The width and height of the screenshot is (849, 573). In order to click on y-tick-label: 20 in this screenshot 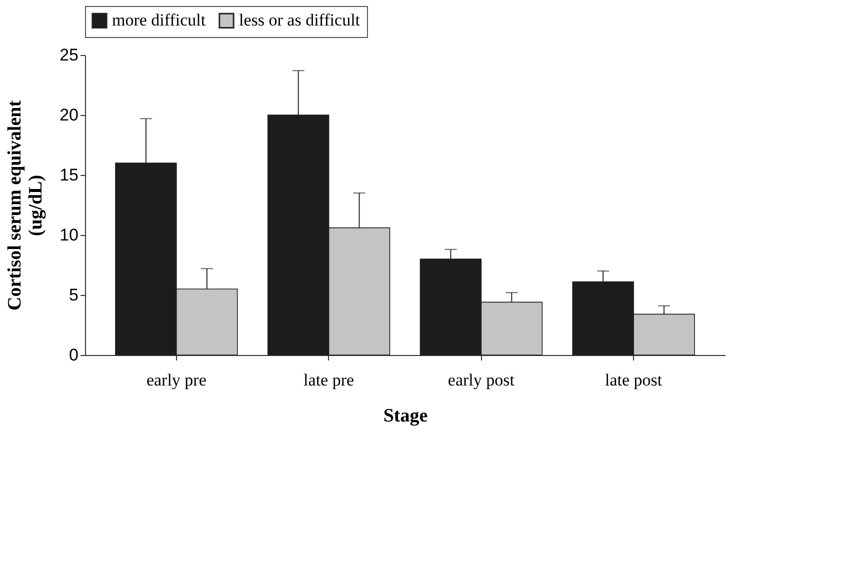, I will do `click(69, 115)`.